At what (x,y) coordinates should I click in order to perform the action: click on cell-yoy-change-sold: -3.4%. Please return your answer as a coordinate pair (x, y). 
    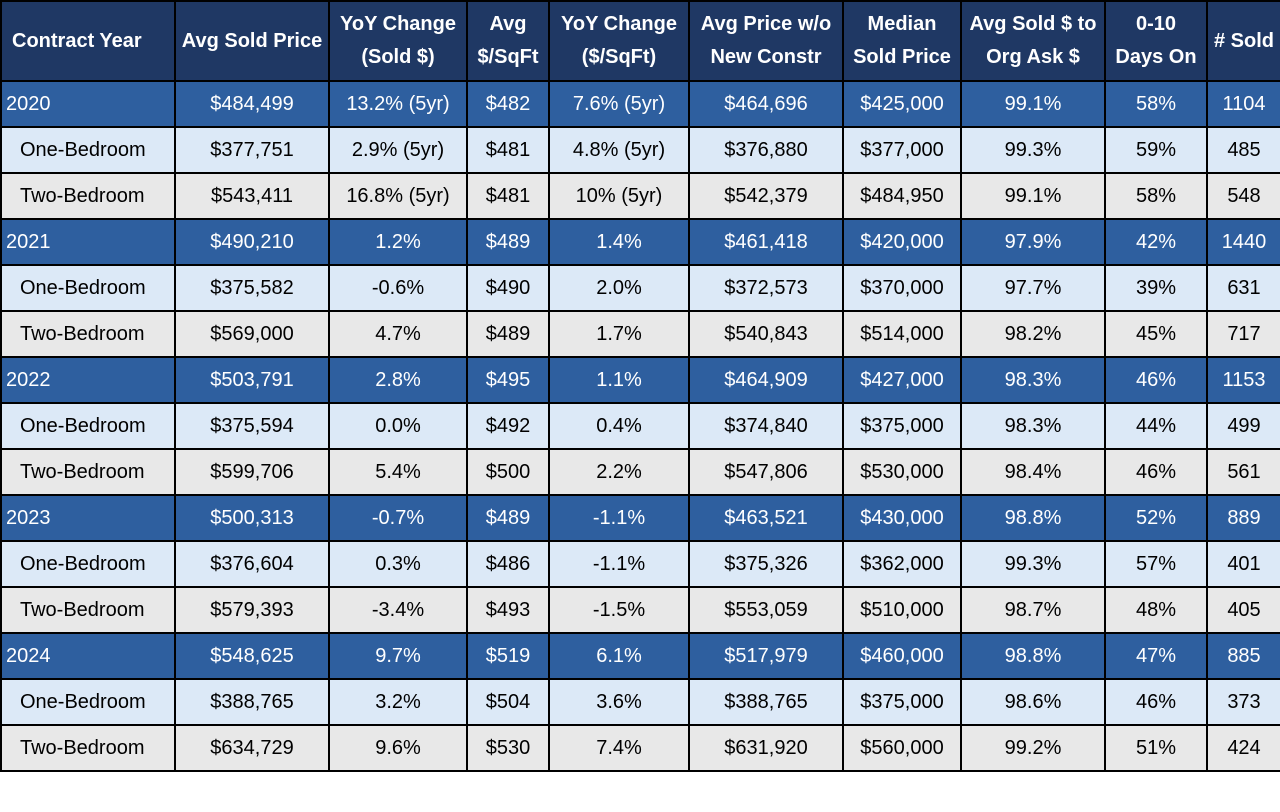
    Looking at the image, I should click on (398, 610).